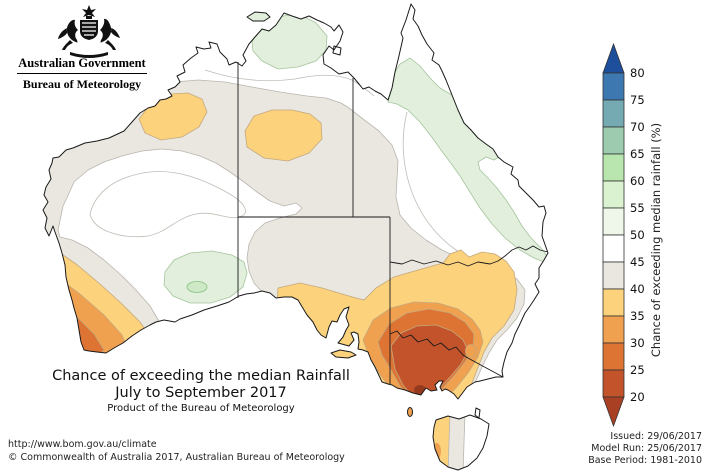 The height and width of the screenshot is (474, 708). I want to click on region-40-45-tasmania-mid, so click(456, 440).